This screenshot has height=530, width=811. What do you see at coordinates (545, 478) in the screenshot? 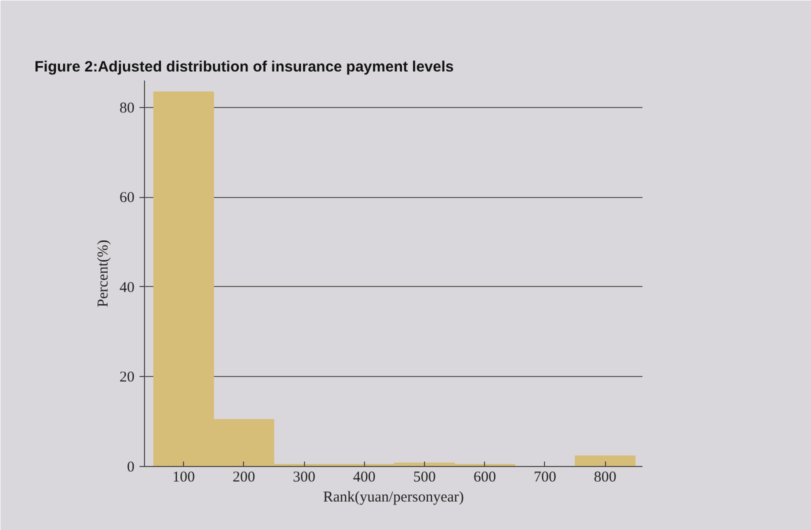
I see `x-tick-label: 700` at bounding box center [545, 478].